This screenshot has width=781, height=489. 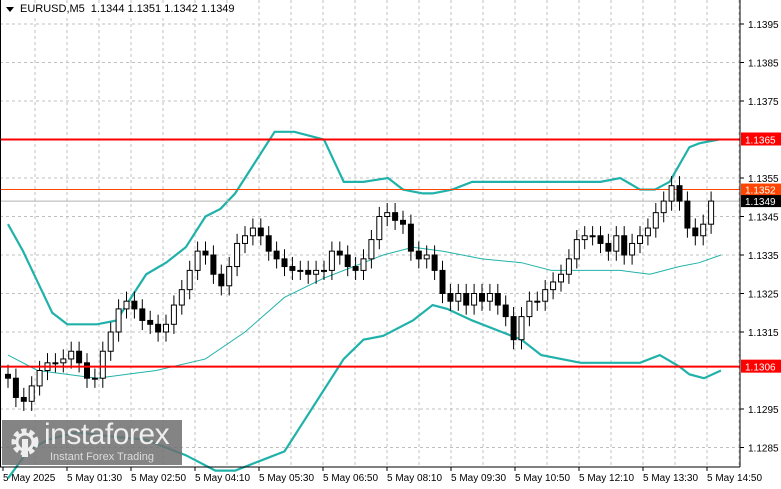 I want to click on instaforex-logo: instaforex Instant Forex Trading, so click(x=92, y=441).